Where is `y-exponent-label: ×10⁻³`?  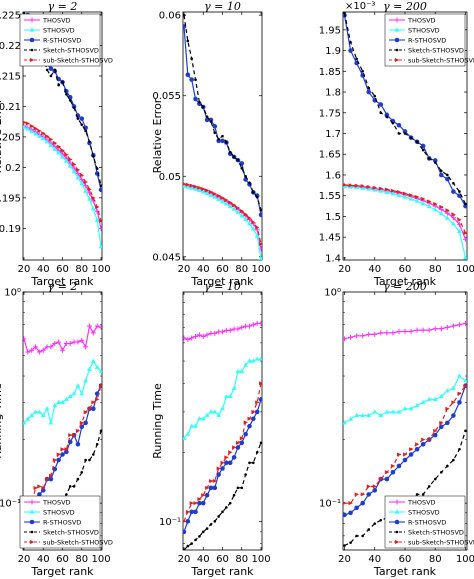
y-exponent-label: ×10⁻³ is located at coordinates (360, 6).